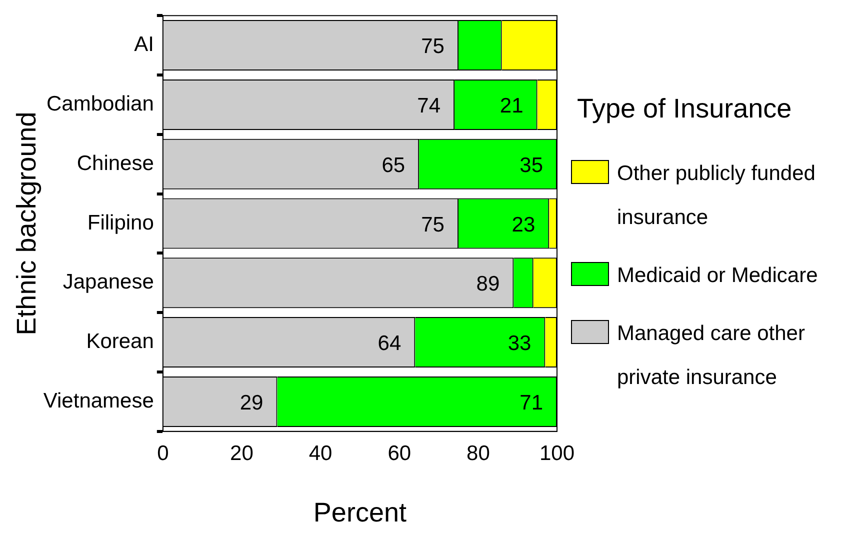  I want to click on y-axis-title: Ethnic background, so click(27, 224).